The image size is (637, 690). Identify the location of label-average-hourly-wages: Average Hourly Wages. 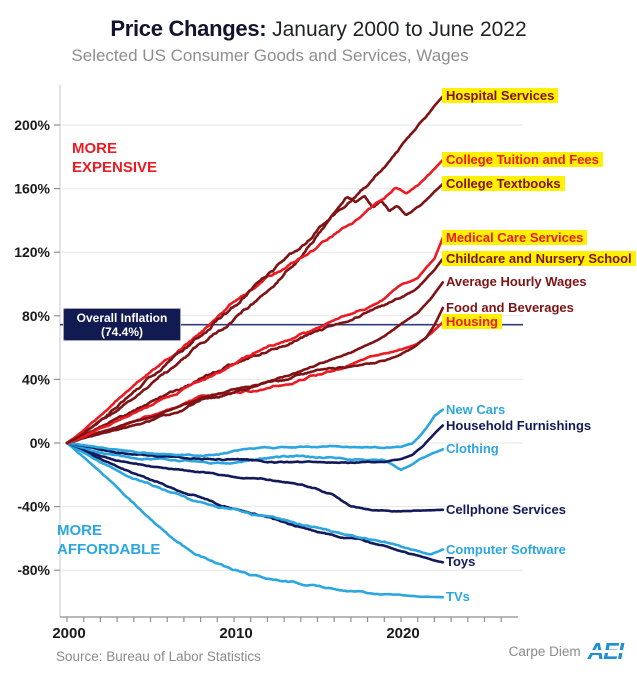
(516, 281).